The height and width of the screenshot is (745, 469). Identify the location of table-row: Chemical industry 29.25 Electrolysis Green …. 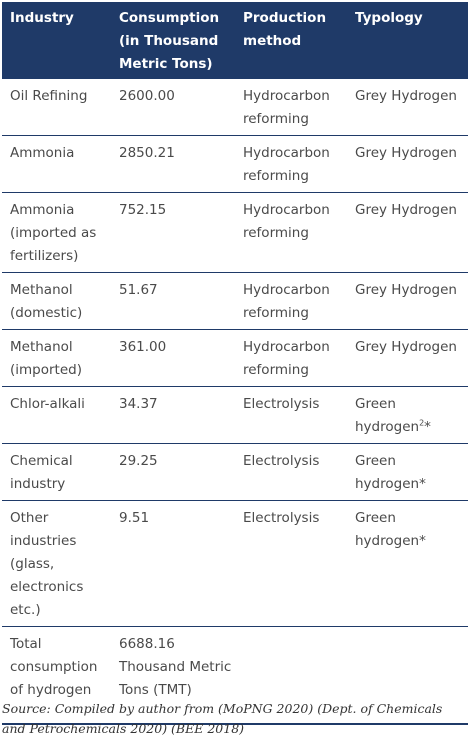
(235, 472).